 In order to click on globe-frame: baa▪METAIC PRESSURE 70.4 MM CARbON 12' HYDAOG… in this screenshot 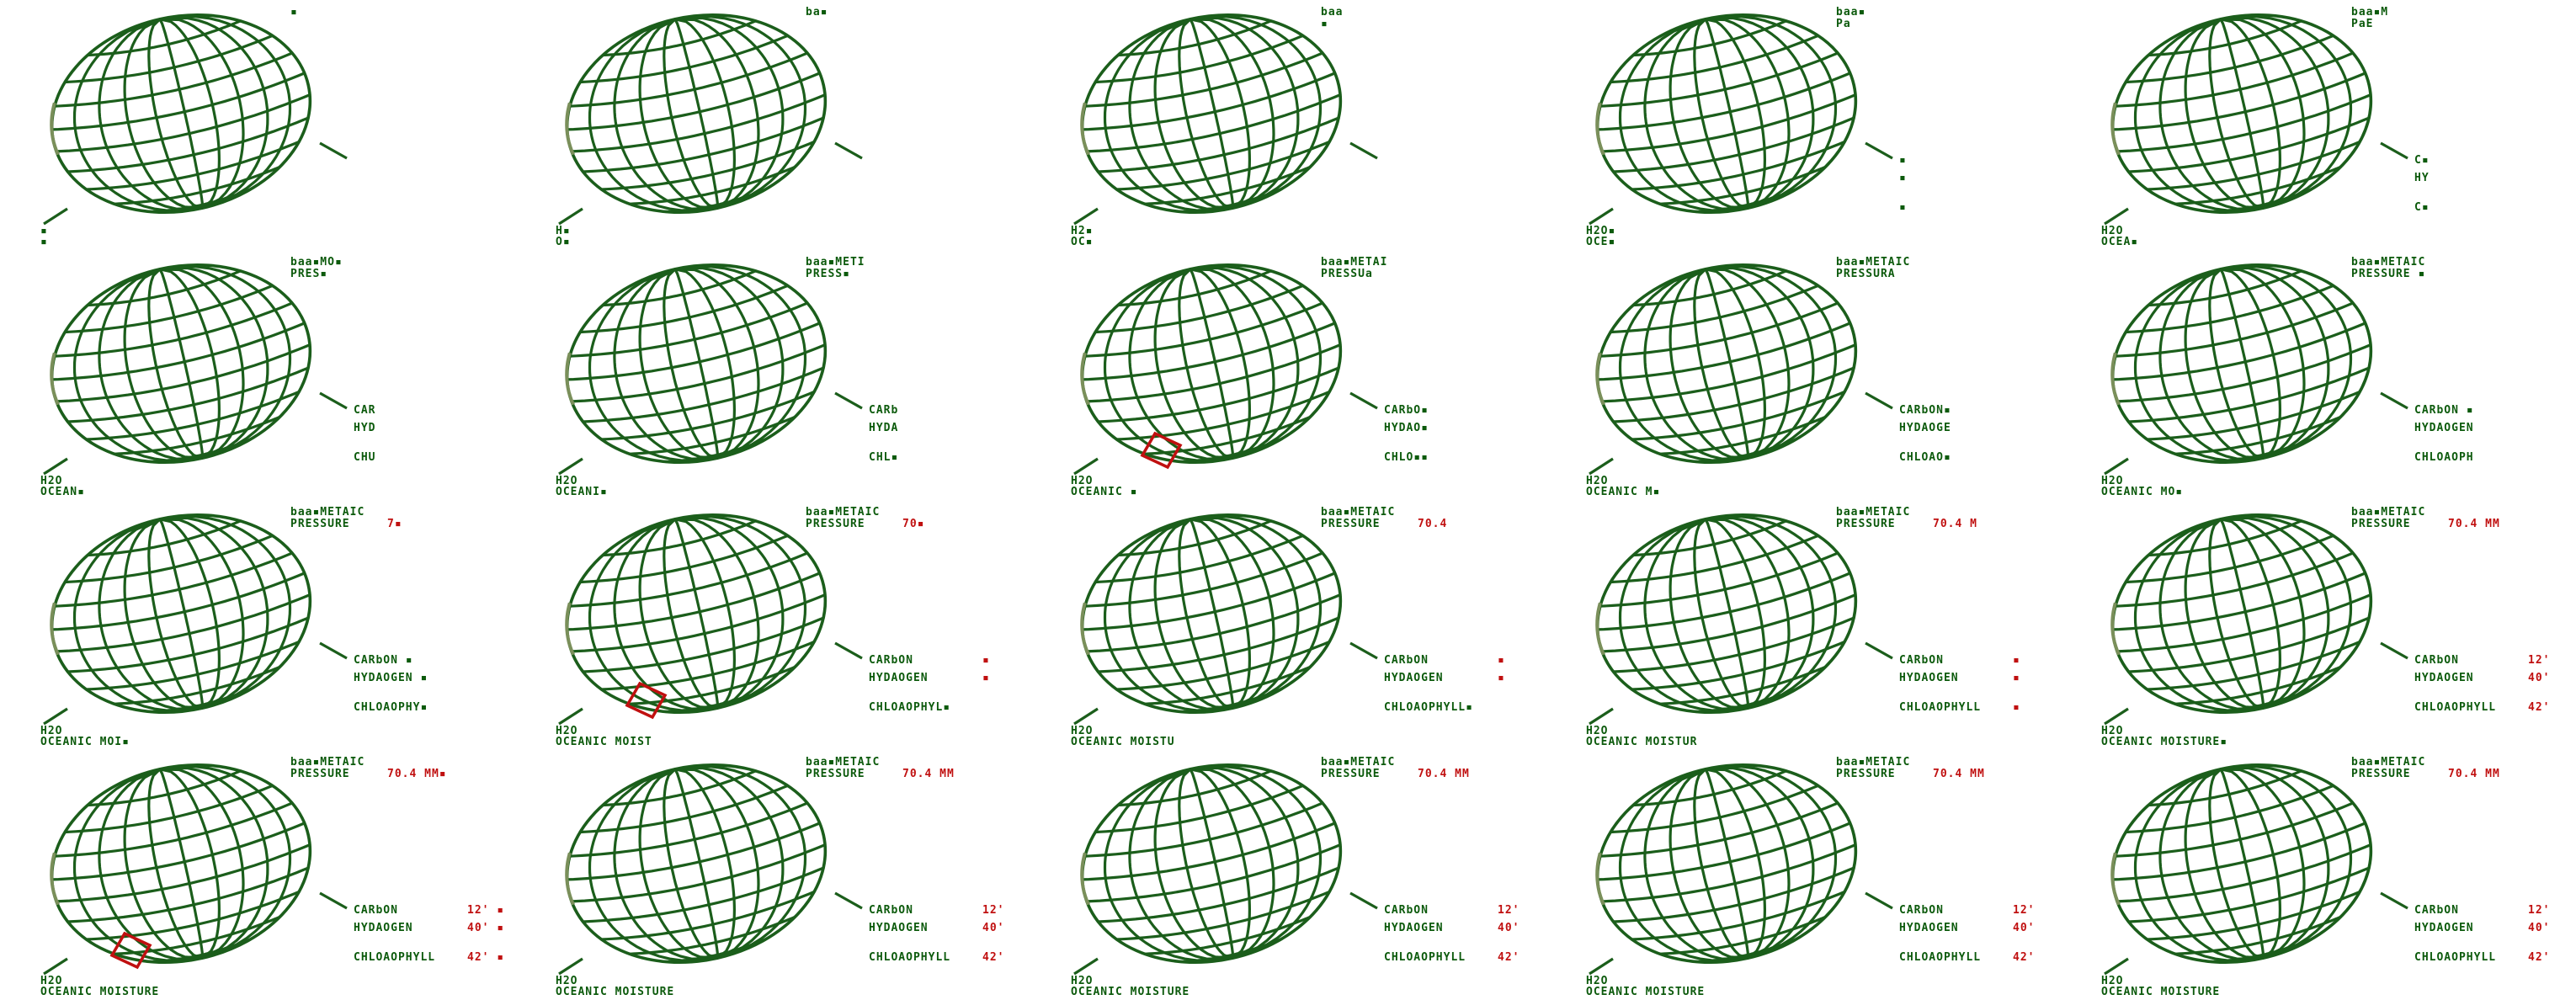, I will do `click(1804, 875)`.